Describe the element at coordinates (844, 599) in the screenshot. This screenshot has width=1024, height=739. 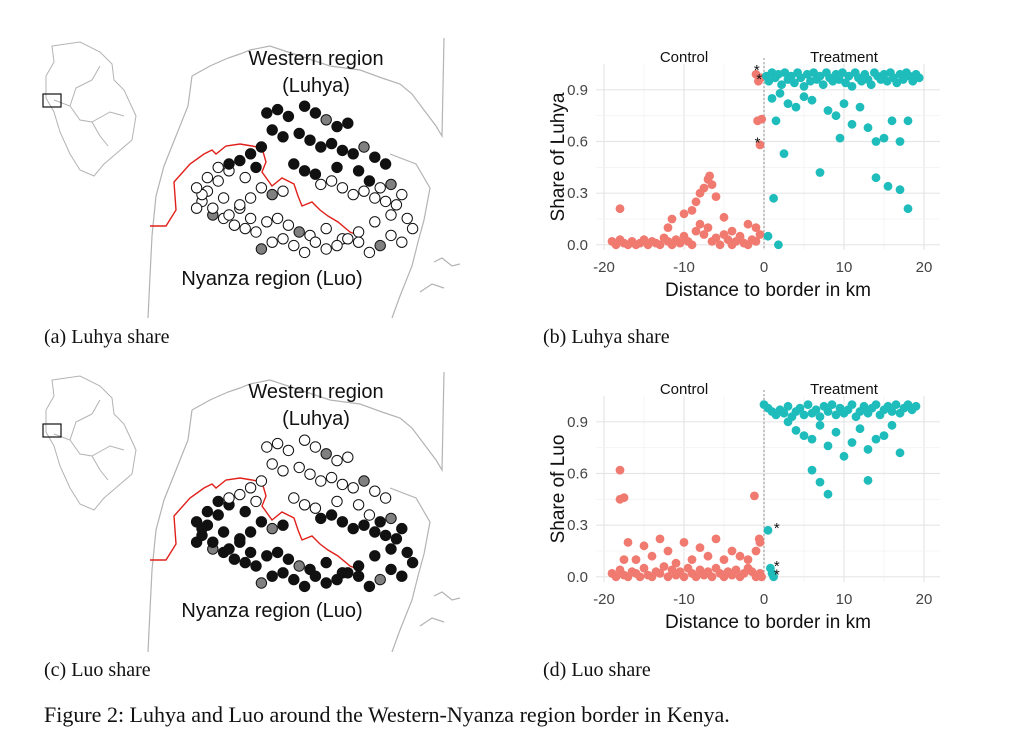
I see `x-tick-label: 10` at that location.